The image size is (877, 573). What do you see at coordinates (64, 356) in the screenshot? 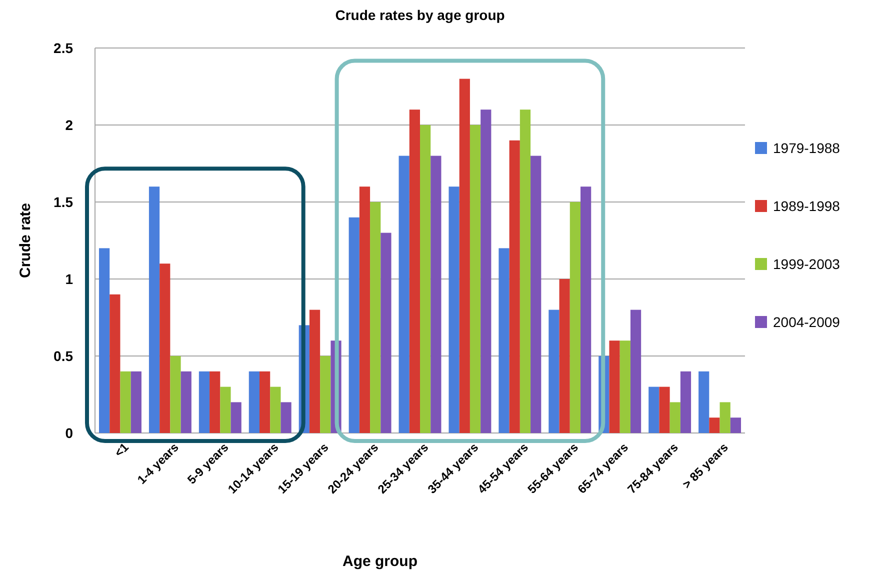
I see `y-tick-label: 0.5` at bounding box center [64, 356].